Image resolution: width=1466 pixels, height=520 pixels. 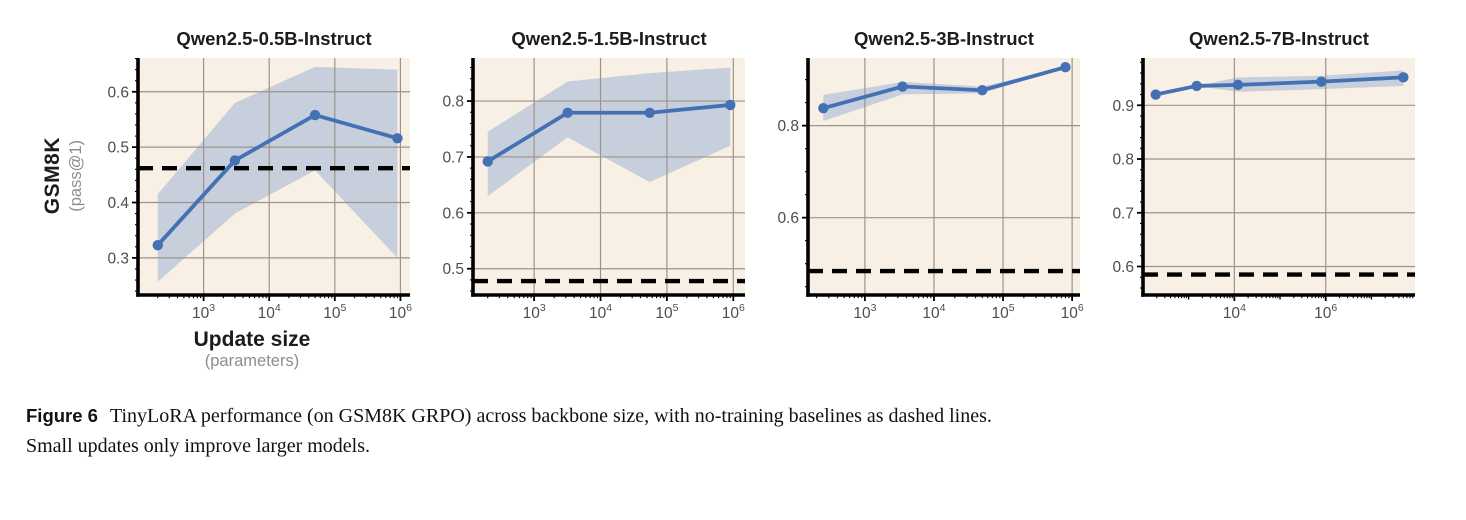 What do you see at coordinates (252, 339) in the screenshot?
I see `x-axis-label-main: Update size` at bounding box center [252, 339].